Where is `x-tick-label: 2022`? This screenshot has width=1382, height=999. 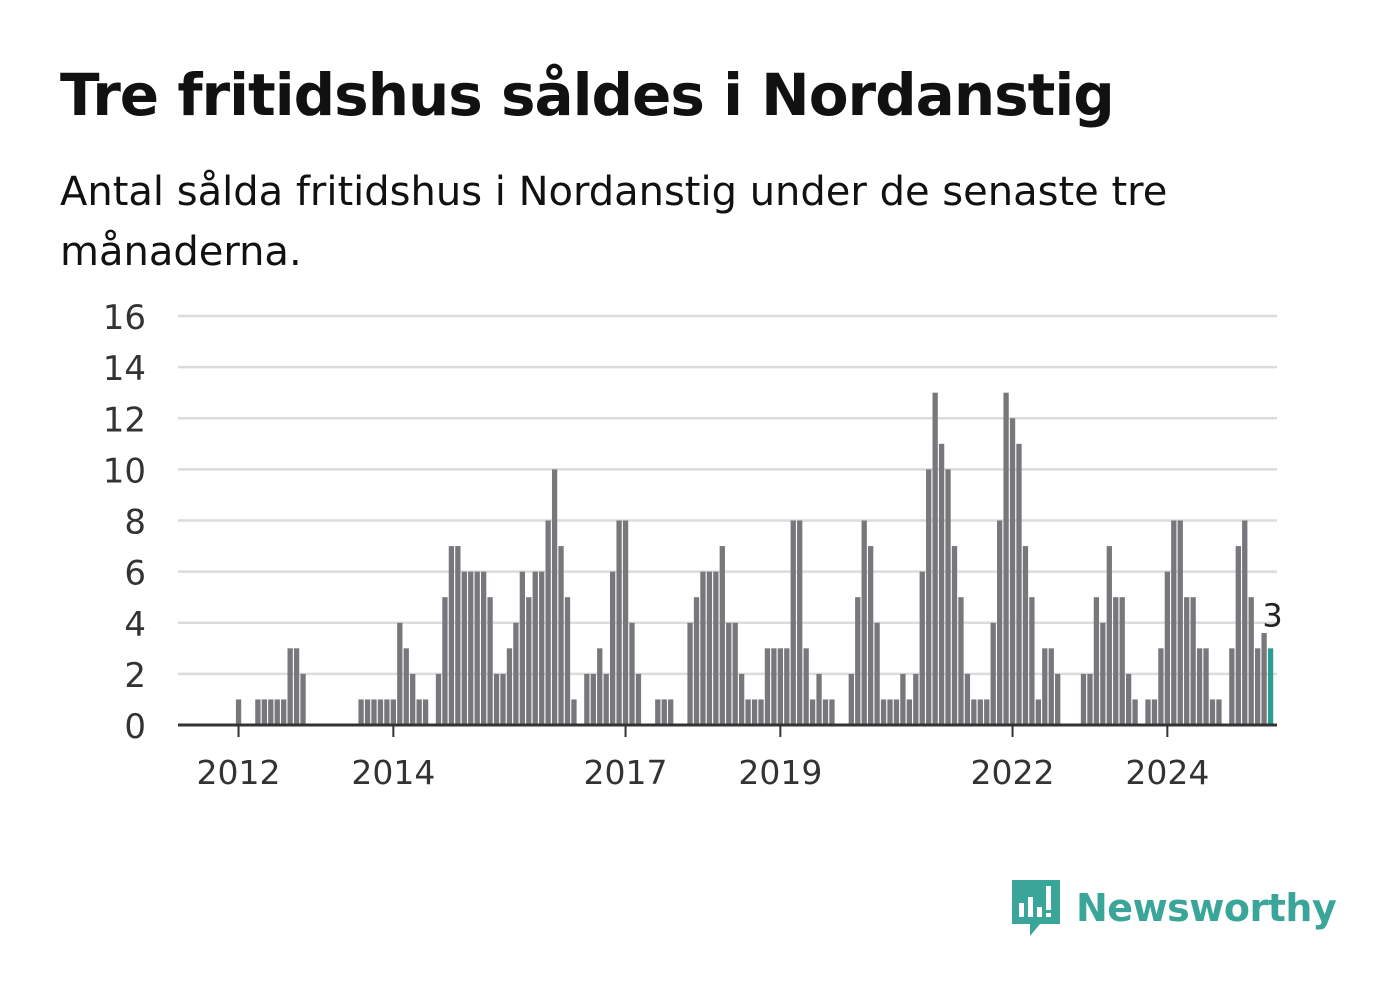
x-tick-label: 2022 is located at coordinates (1013, 772).